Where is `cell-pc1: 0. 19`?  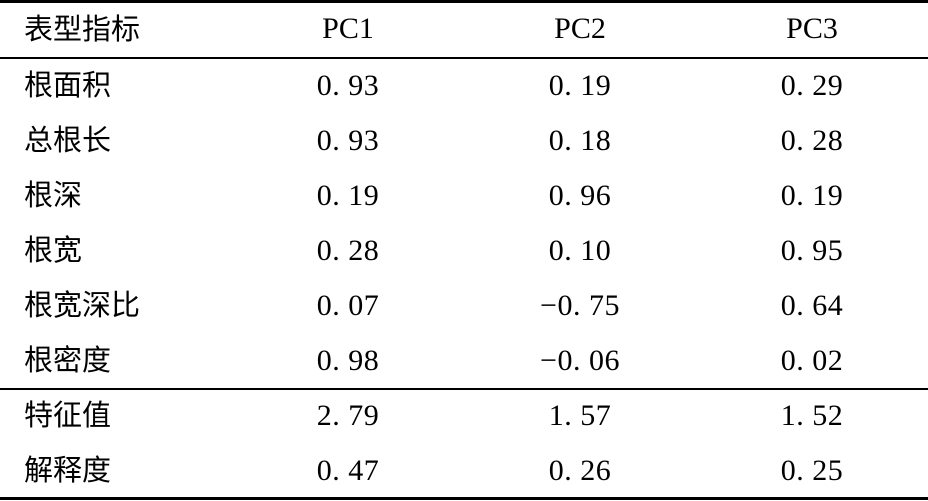 cell-pc1: 0. 19 is located at coordinates (348, 195).